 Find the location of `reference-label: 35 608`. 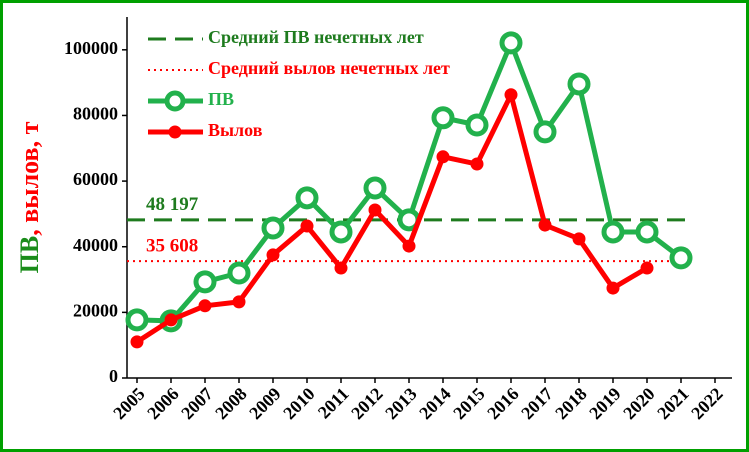

reference-label: 35 608 is located at coordinates (172, 246).